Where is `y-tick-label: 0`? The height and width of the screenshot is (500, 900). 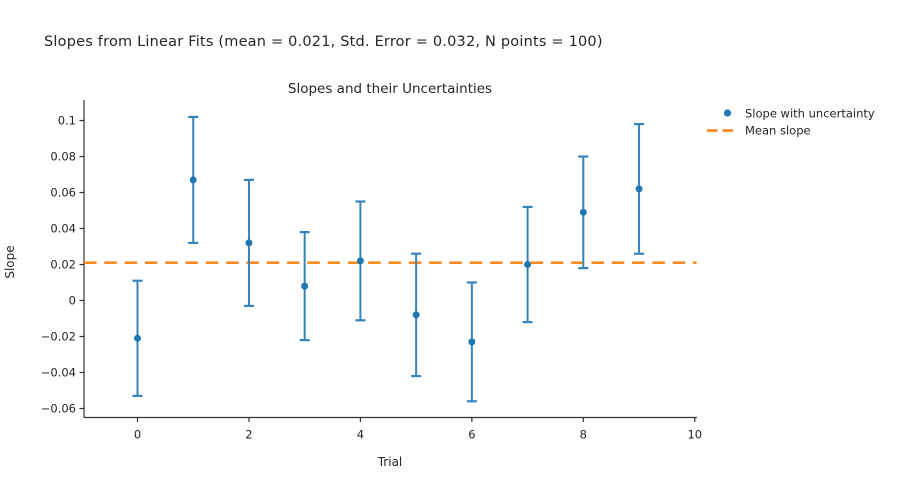
y-tick-label: 0 is located at coordinates (72, 301).